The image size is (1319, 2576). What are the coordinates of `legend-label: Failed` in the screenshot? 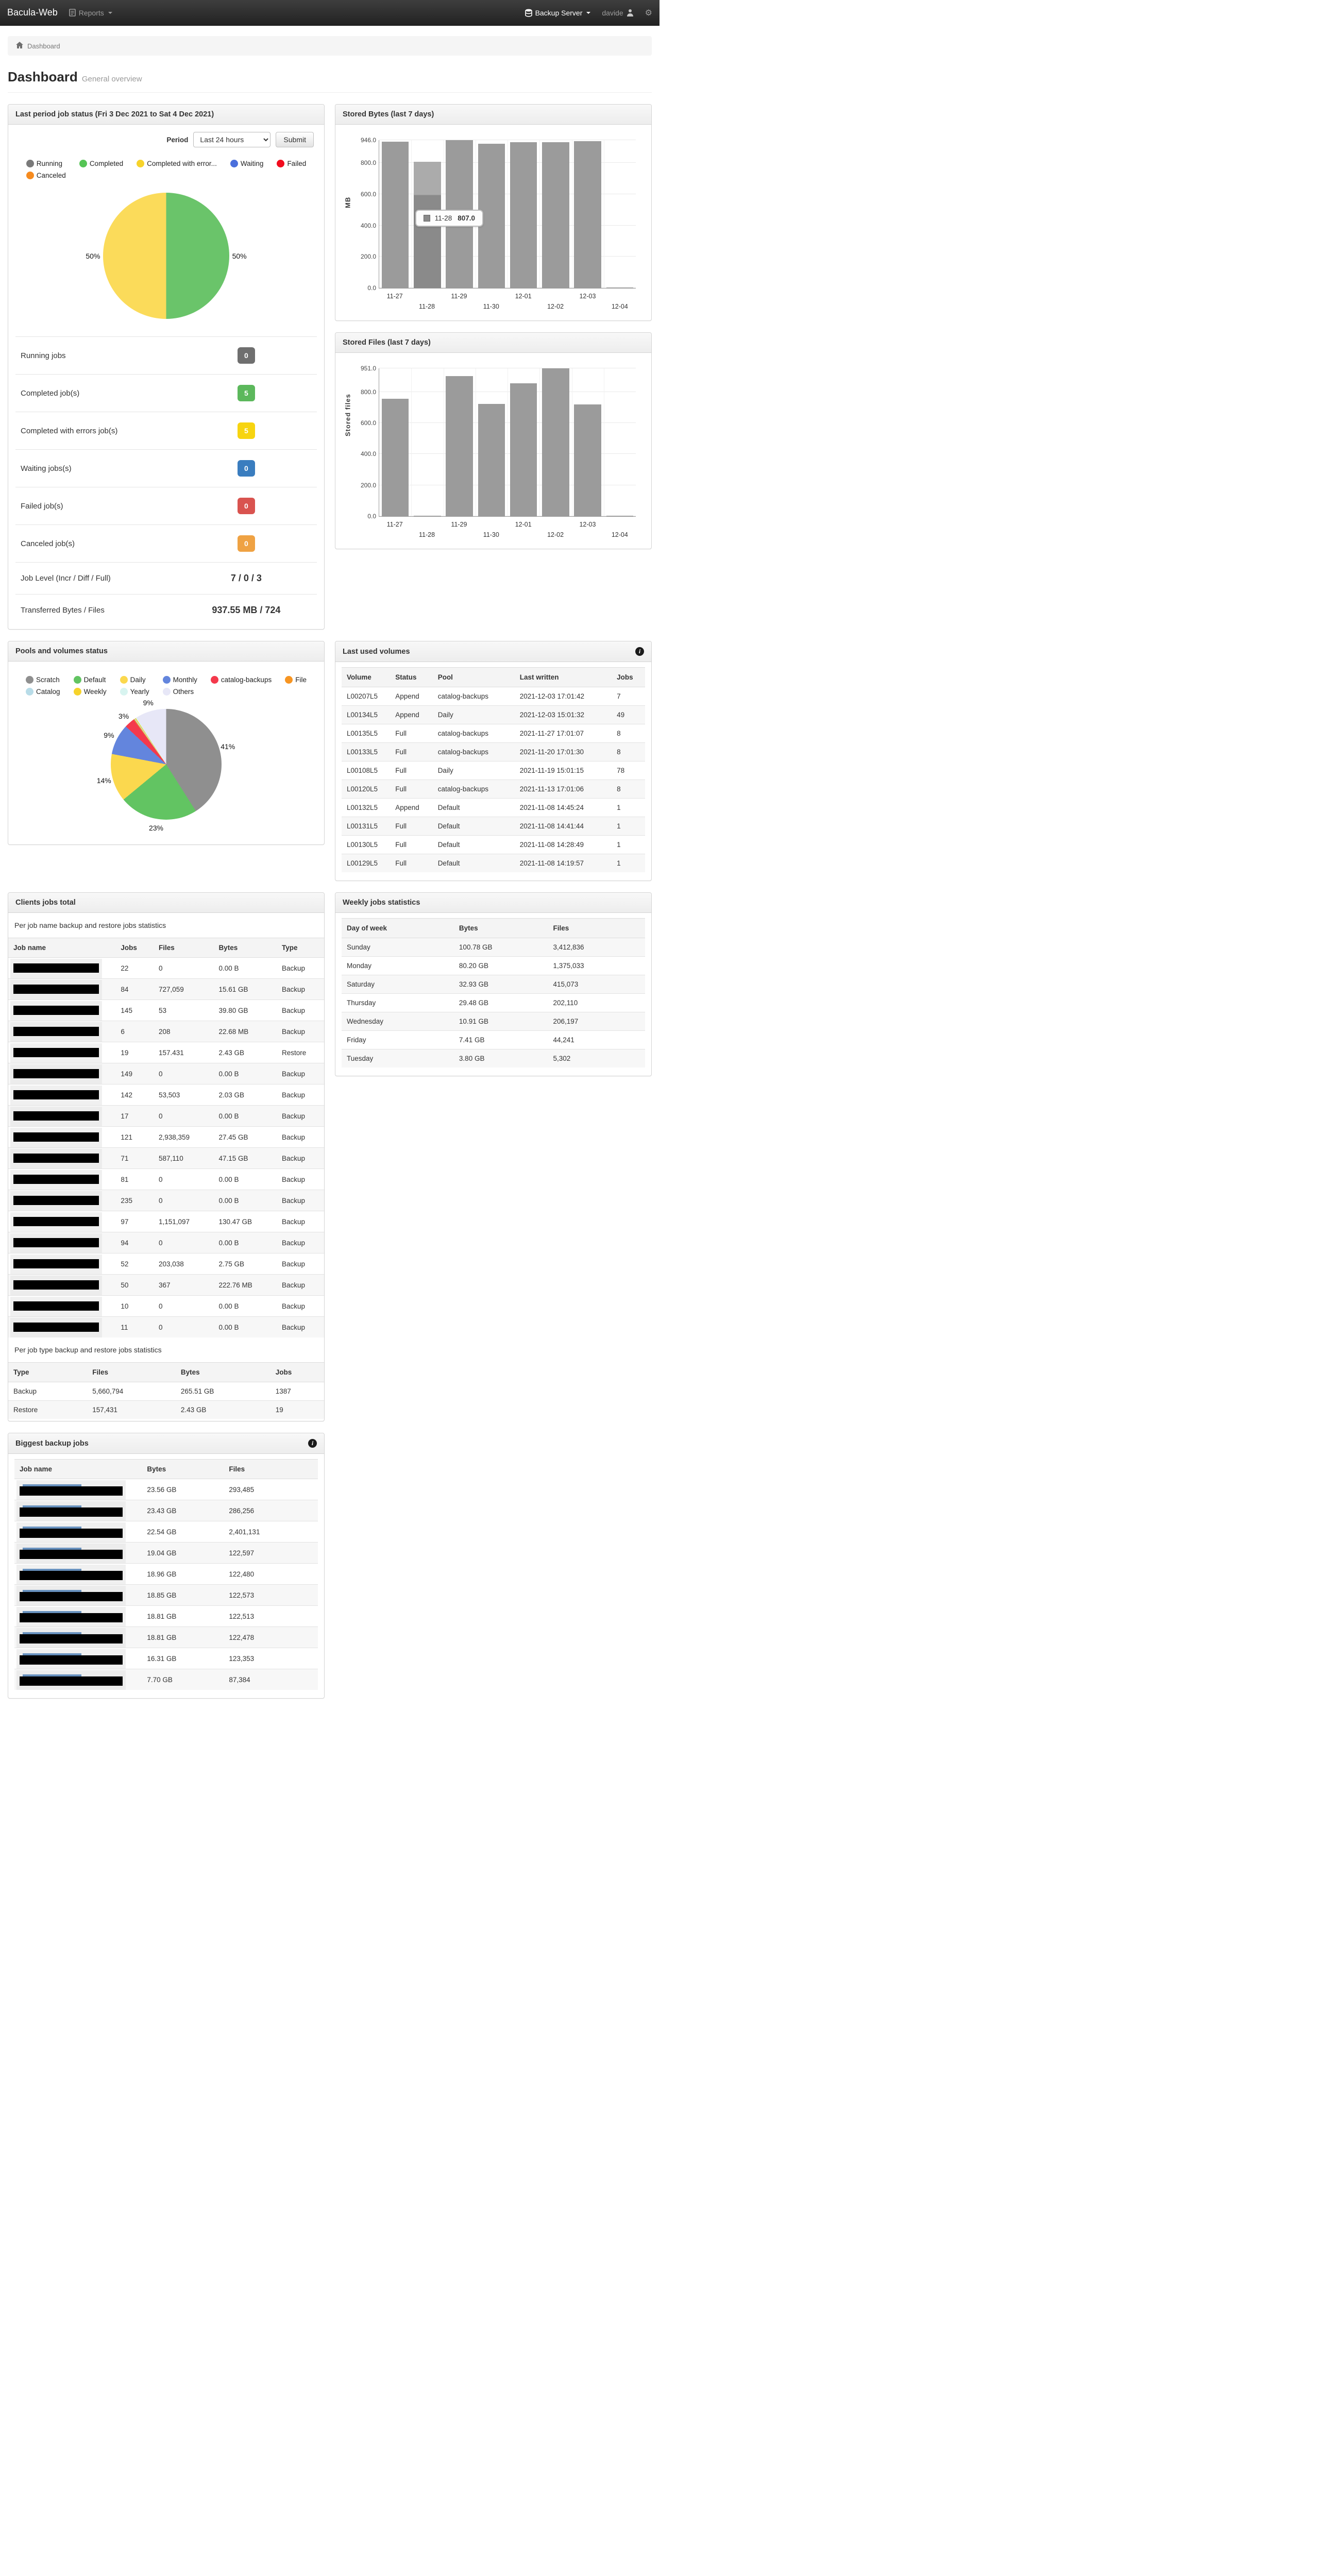 It's located at (297, 163).